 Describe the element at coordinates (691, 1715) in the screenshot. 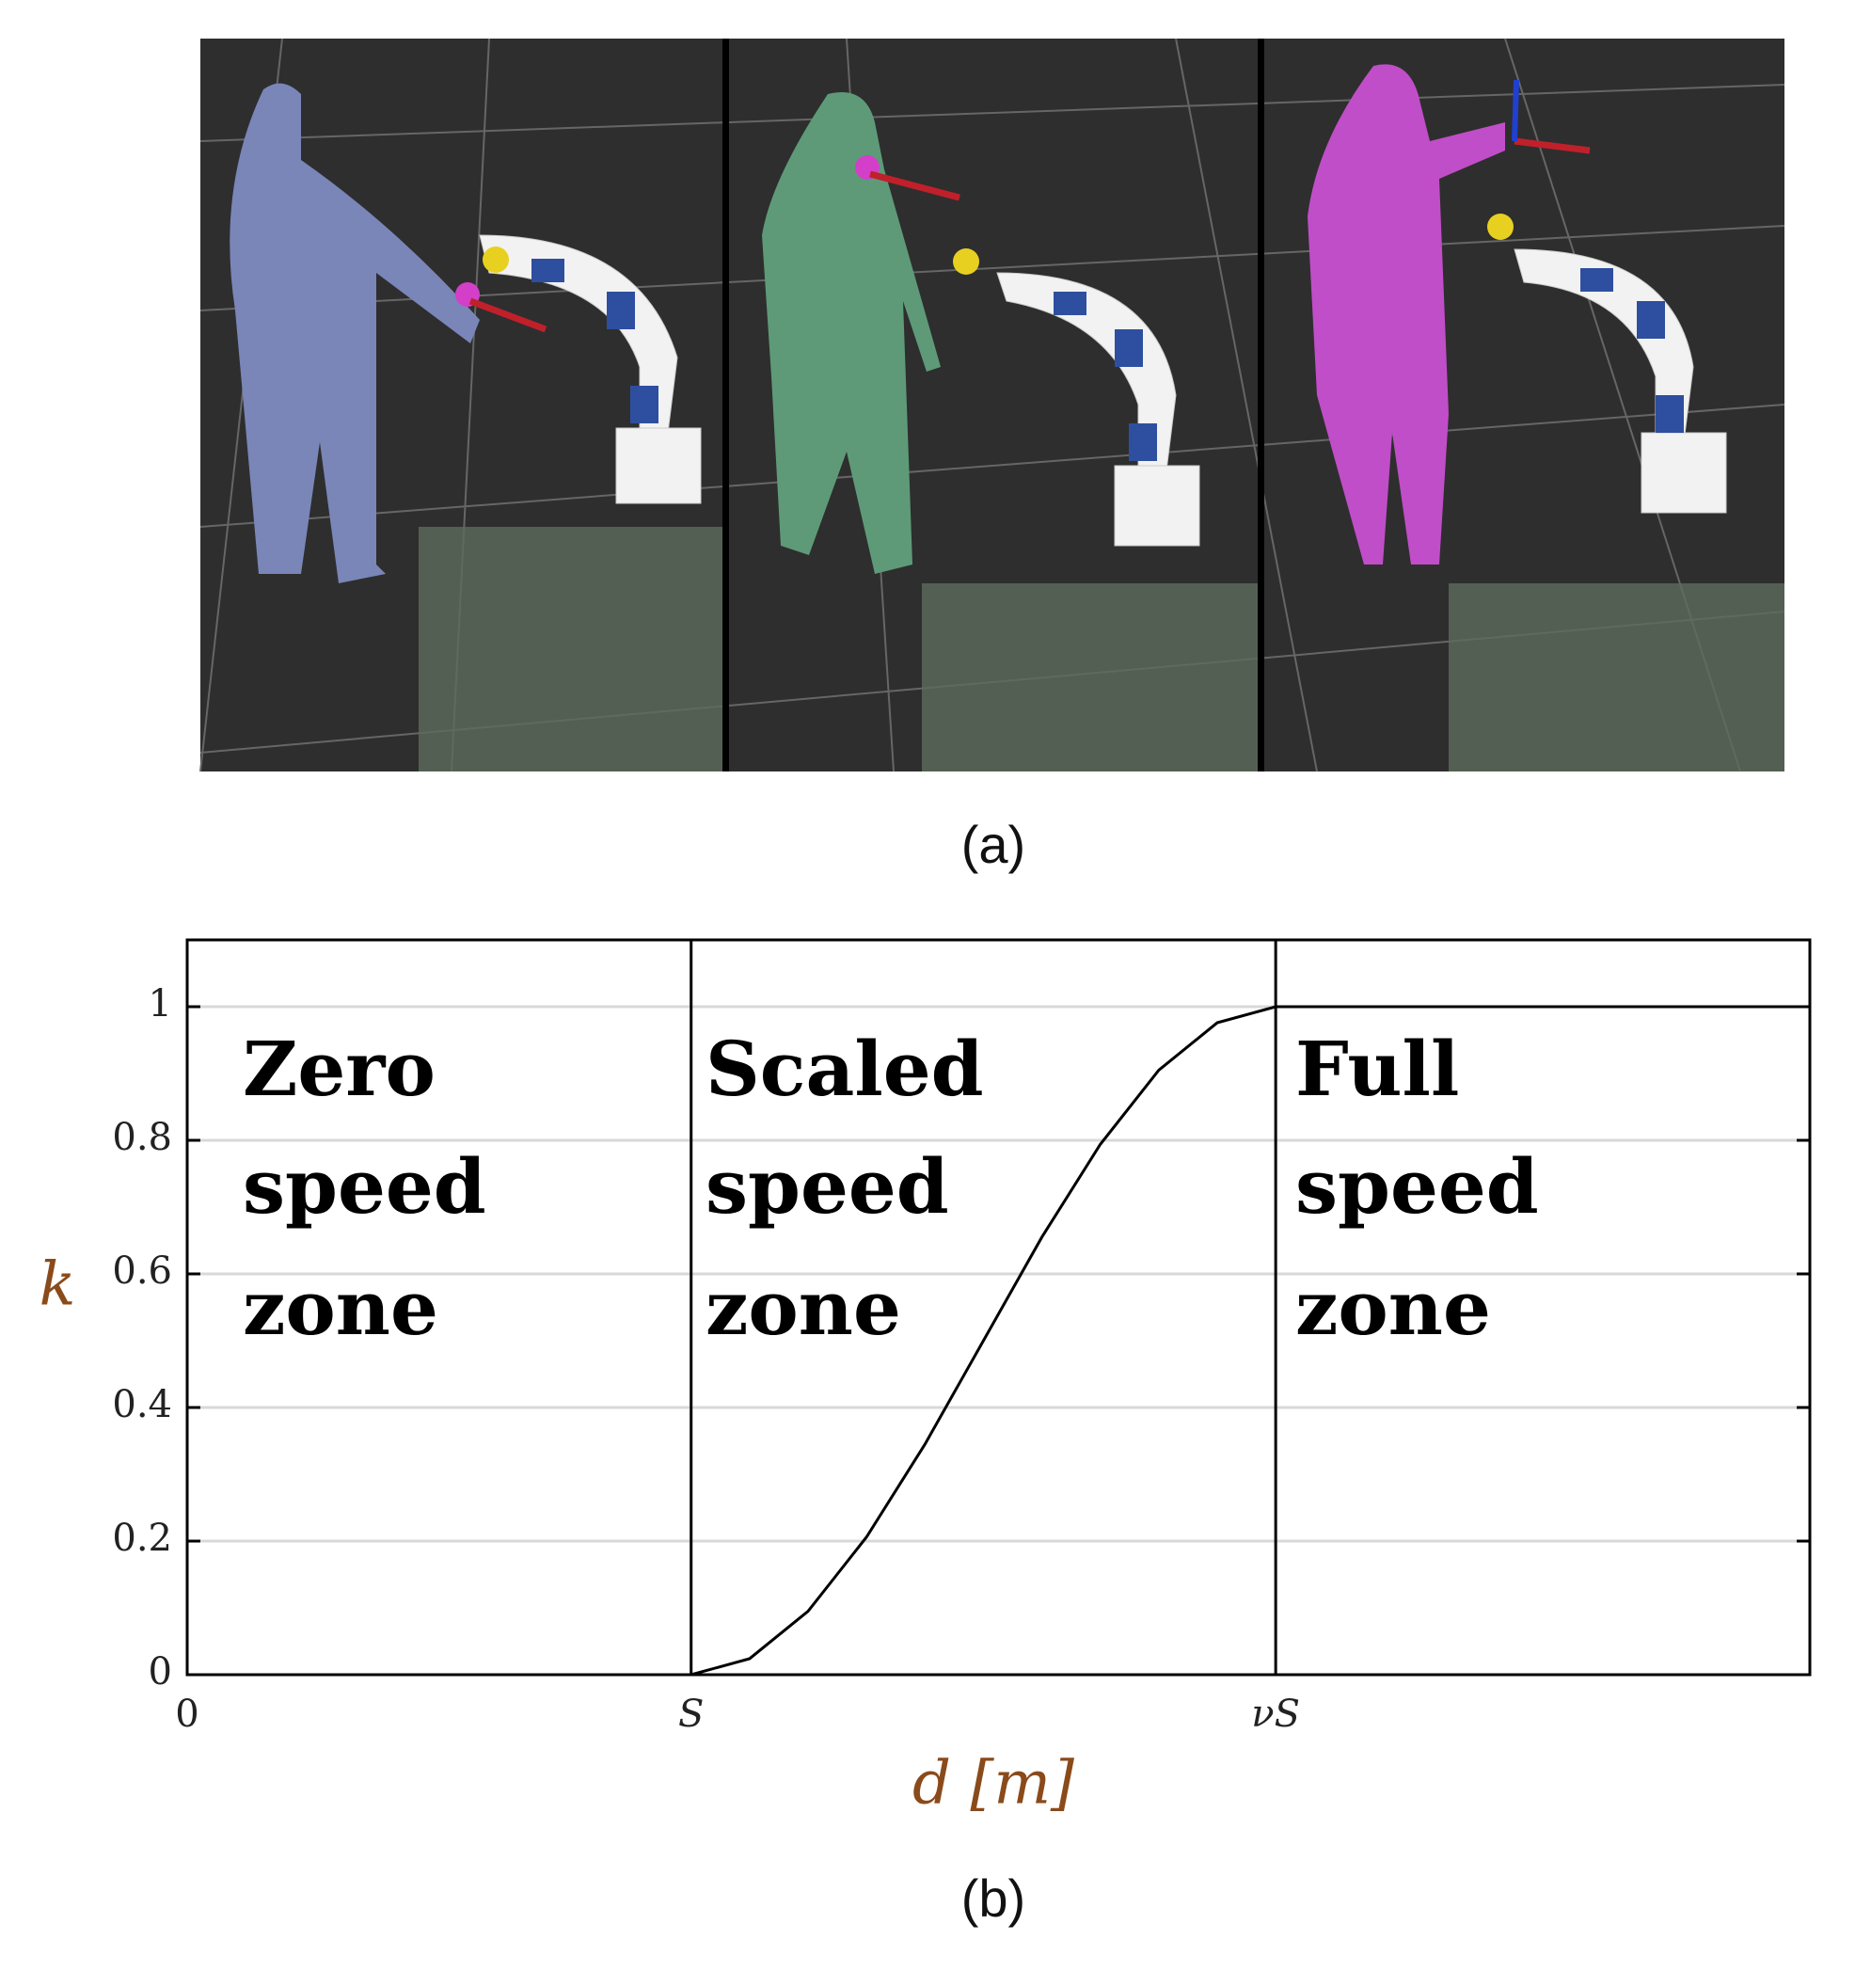

I see `x-tick-label: S` at that location.